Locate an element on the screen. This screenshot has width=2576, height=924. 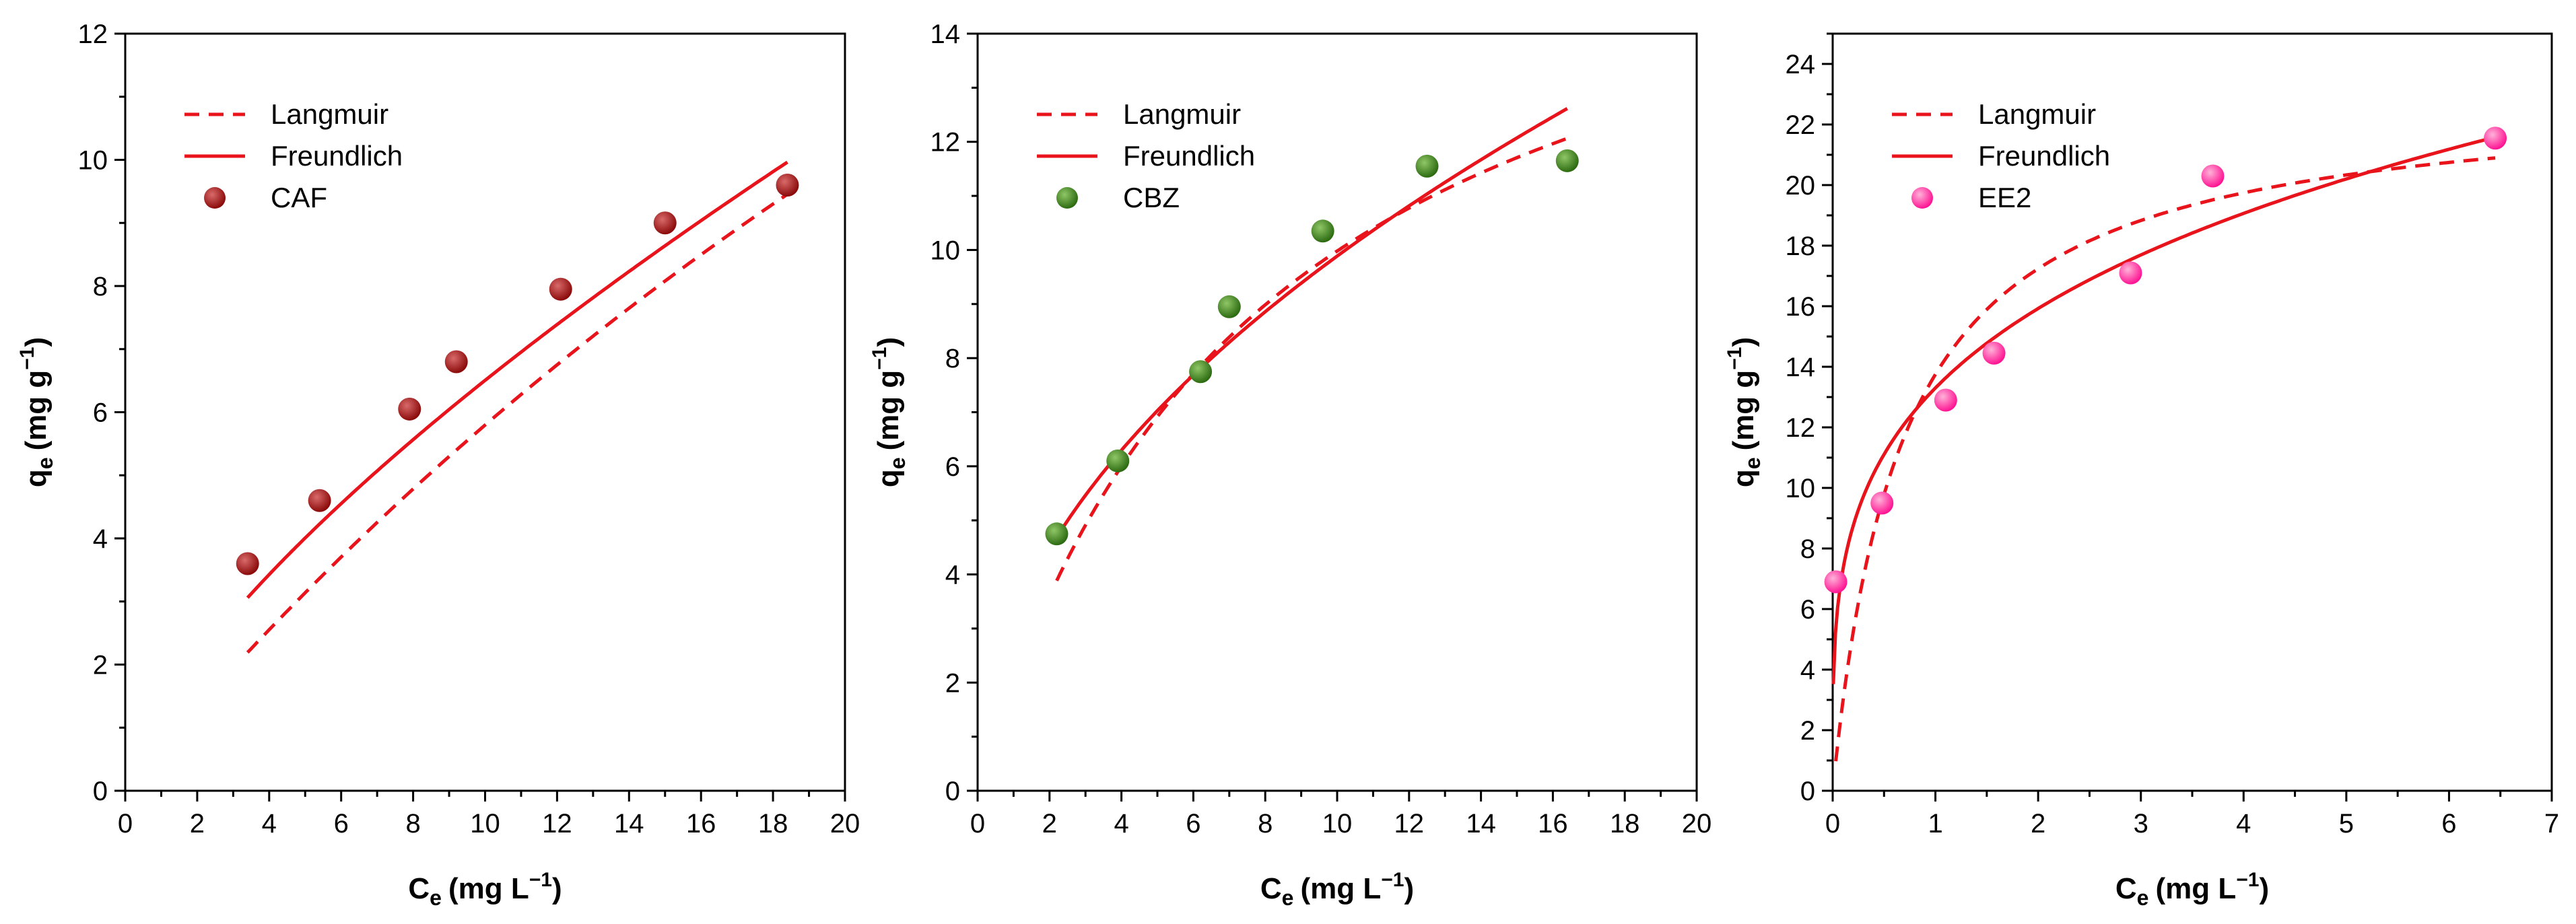
legend-data-label: EE2 is located at coordinates (2004, 197).